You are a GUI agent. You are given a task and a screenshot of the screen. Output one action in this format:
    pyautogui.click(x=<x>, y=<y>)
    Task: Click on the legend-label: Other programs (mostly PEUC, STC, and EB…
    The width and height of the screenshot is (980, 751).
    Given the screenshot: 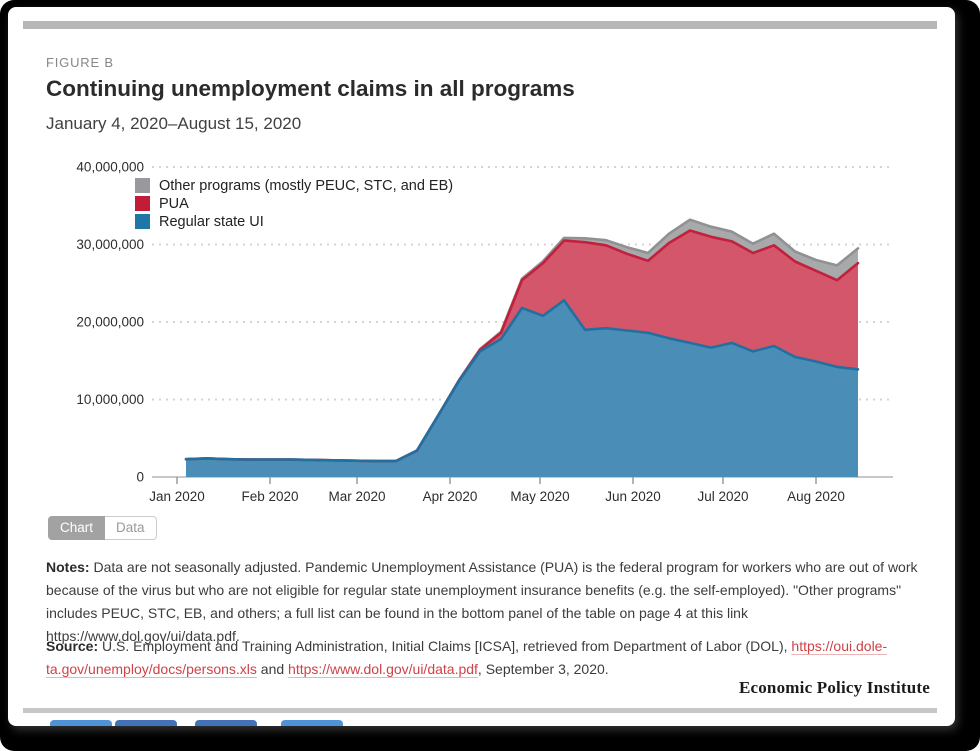 What is the action you would take?
    pyautogui.click(x=306, y=185)
    